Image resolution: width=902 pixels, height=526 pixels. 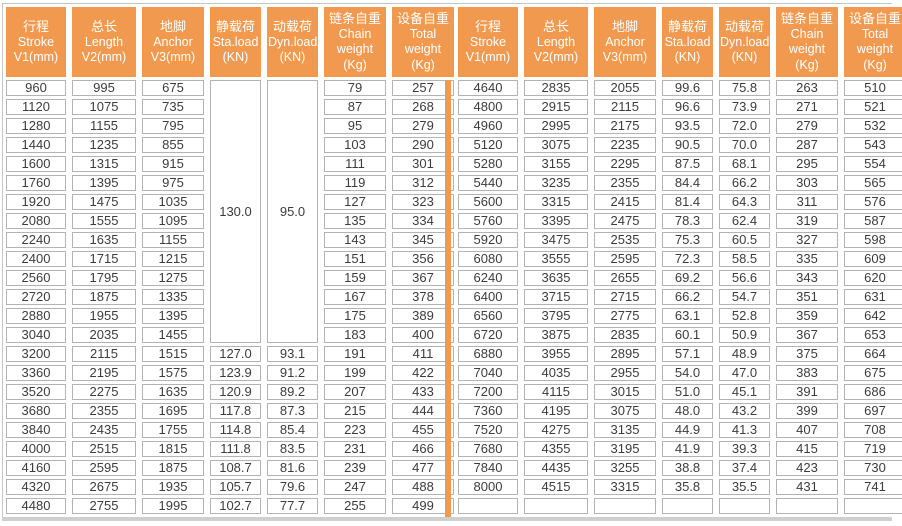 I want to click on column-header: 动载荷 Dyn.load (KN), so click(x=744, y=42).